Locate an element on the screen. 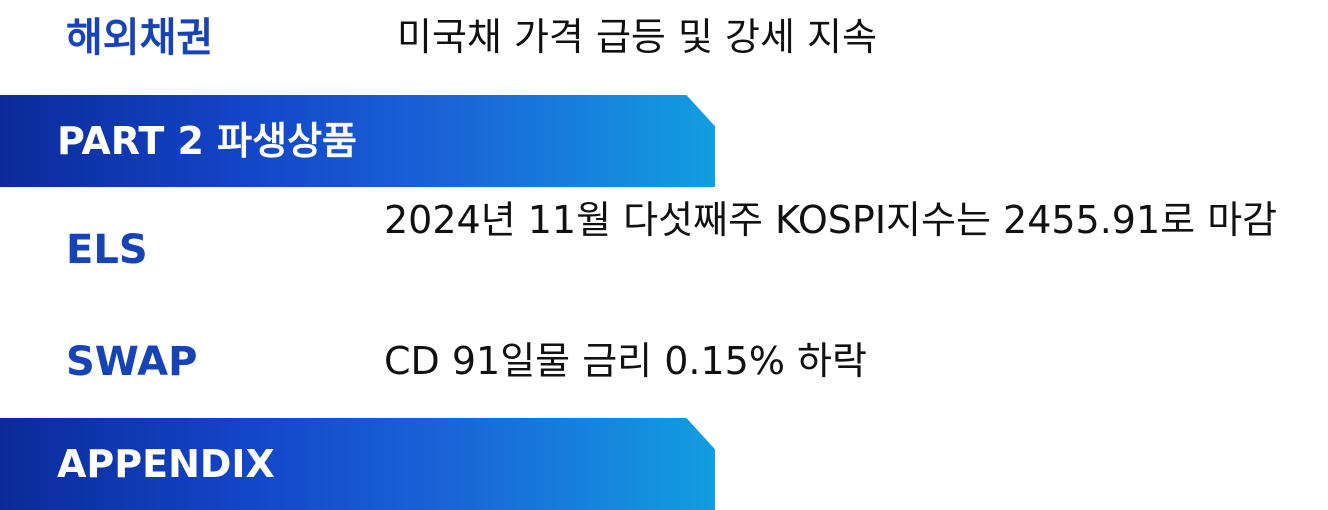 The height and width of the screenshot is (510, 1328). appendix-section-title: APPENDIX is located at coordinates (166, 464).